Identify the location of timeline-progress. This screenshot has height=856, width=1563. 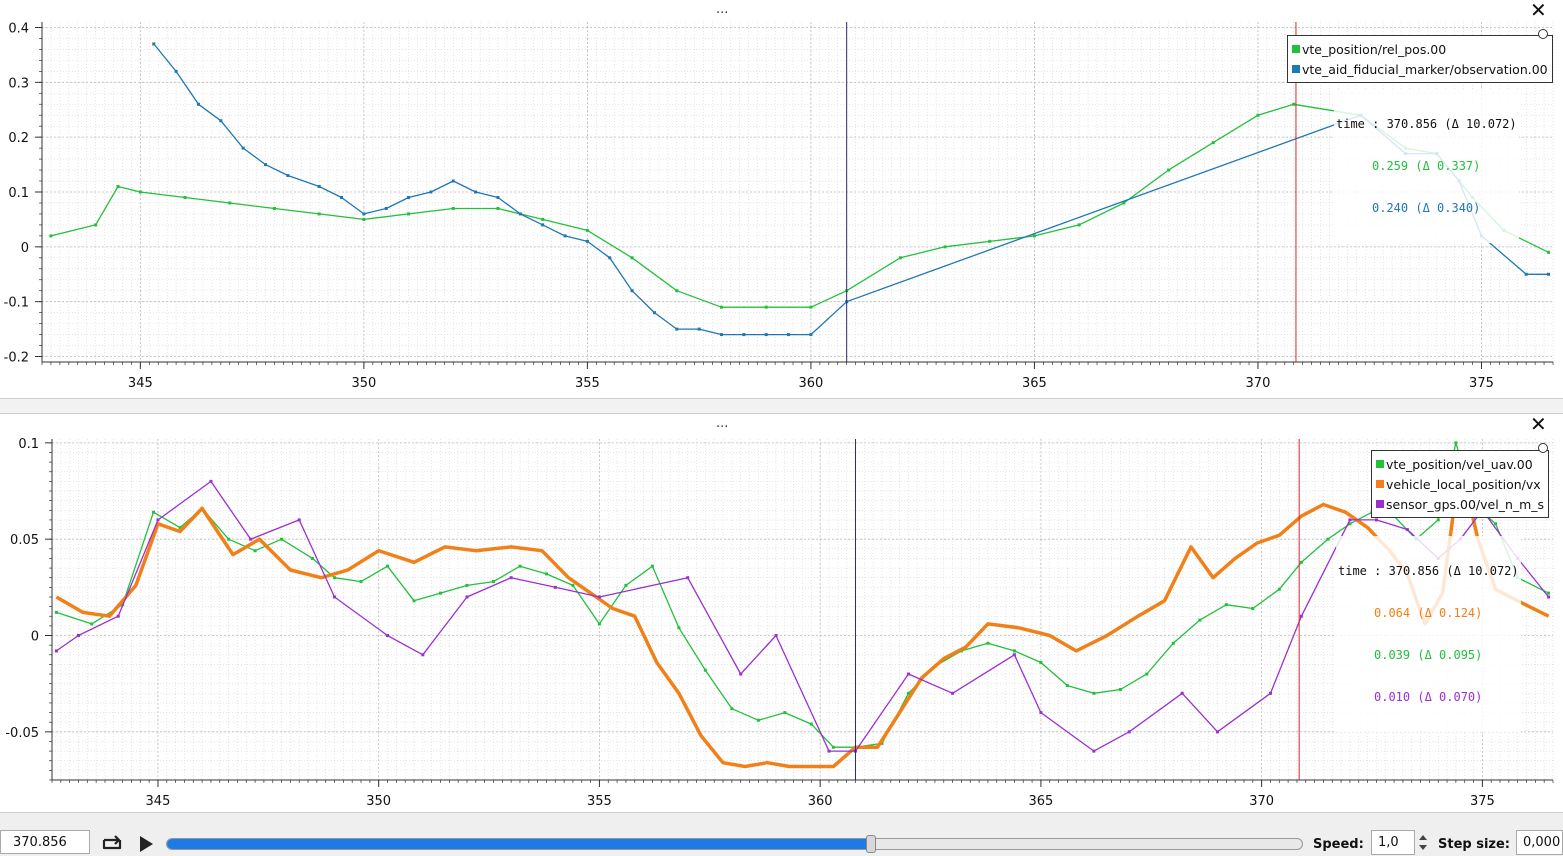
(519, 844).